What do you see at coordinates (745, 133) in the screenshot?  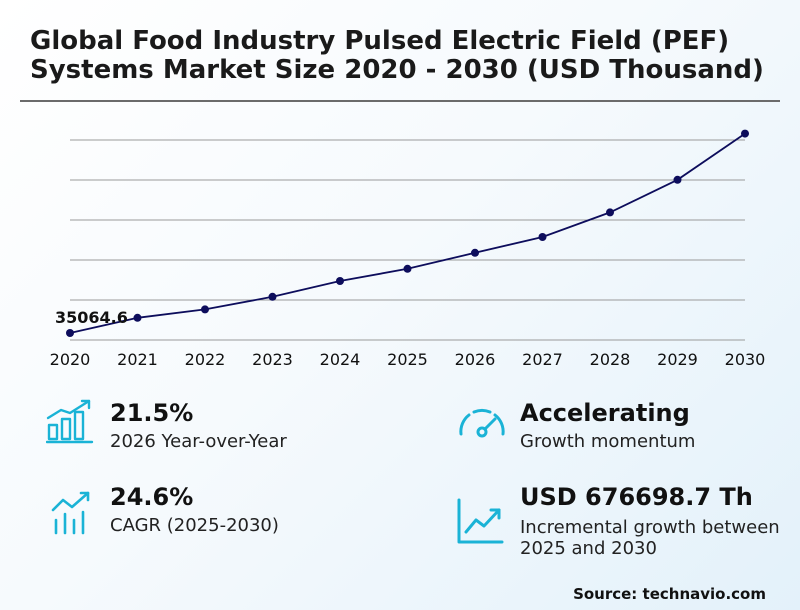 I see `data-point-2030` at bounding box center [745, 133].